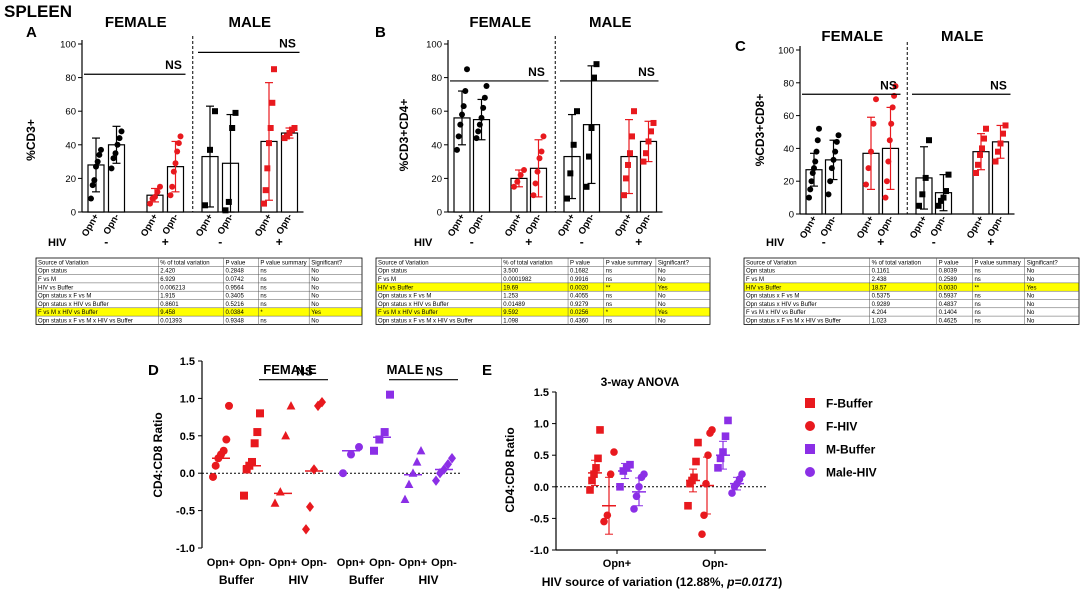 This screenshot has height=596, width=1084. I want to click on table-cell: 0.9279, so click(579, 305).